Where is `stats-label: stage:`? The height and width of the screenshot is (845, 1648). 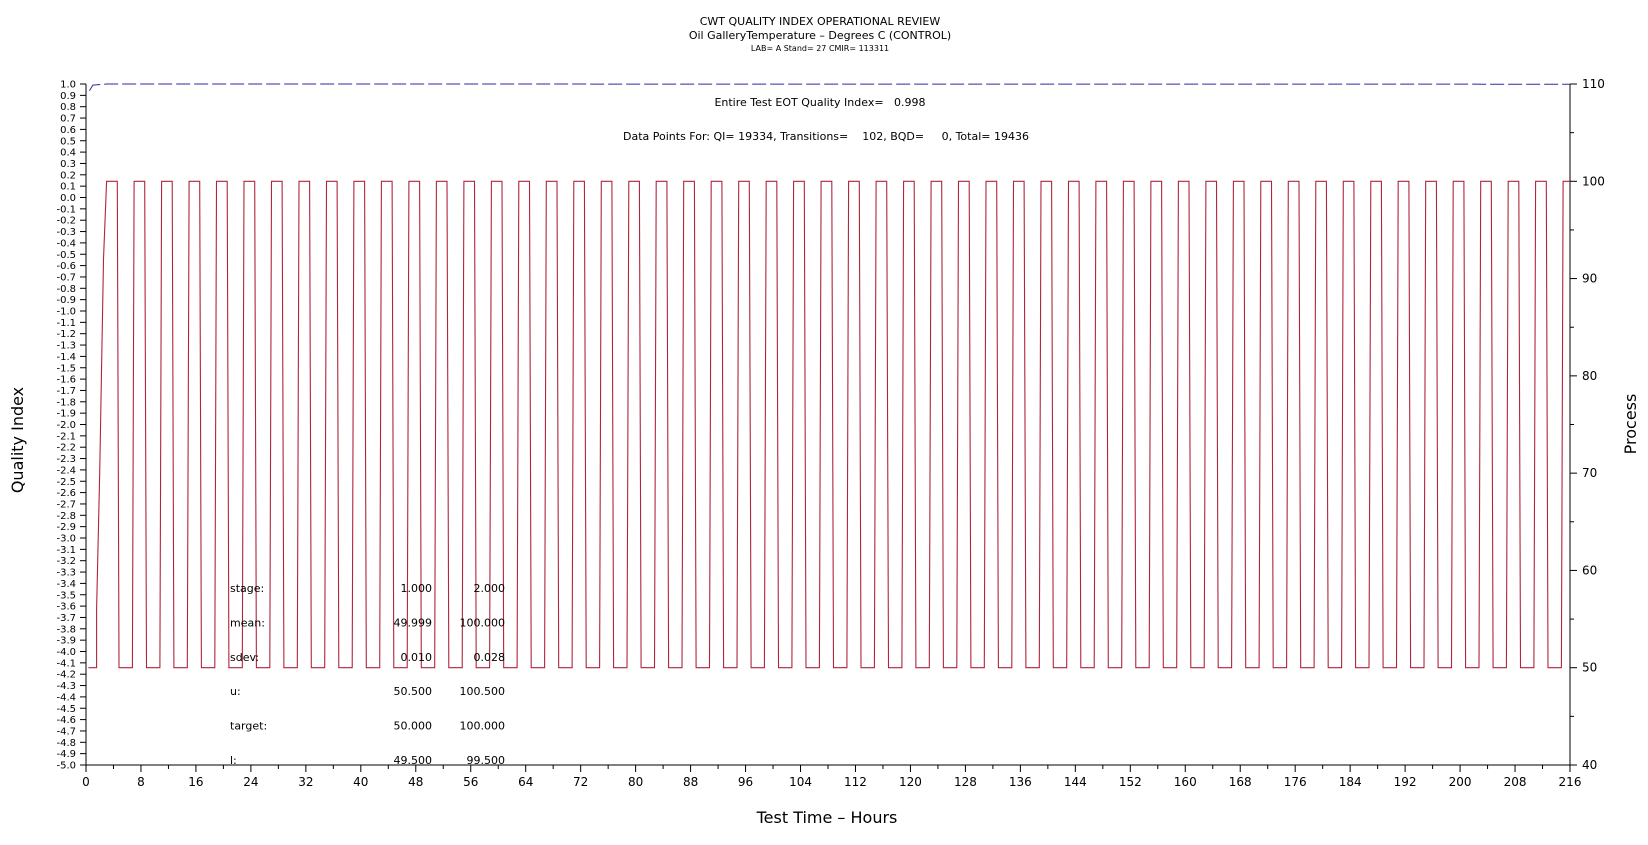 stats-label: stage: is located at coordinates (247, 588).